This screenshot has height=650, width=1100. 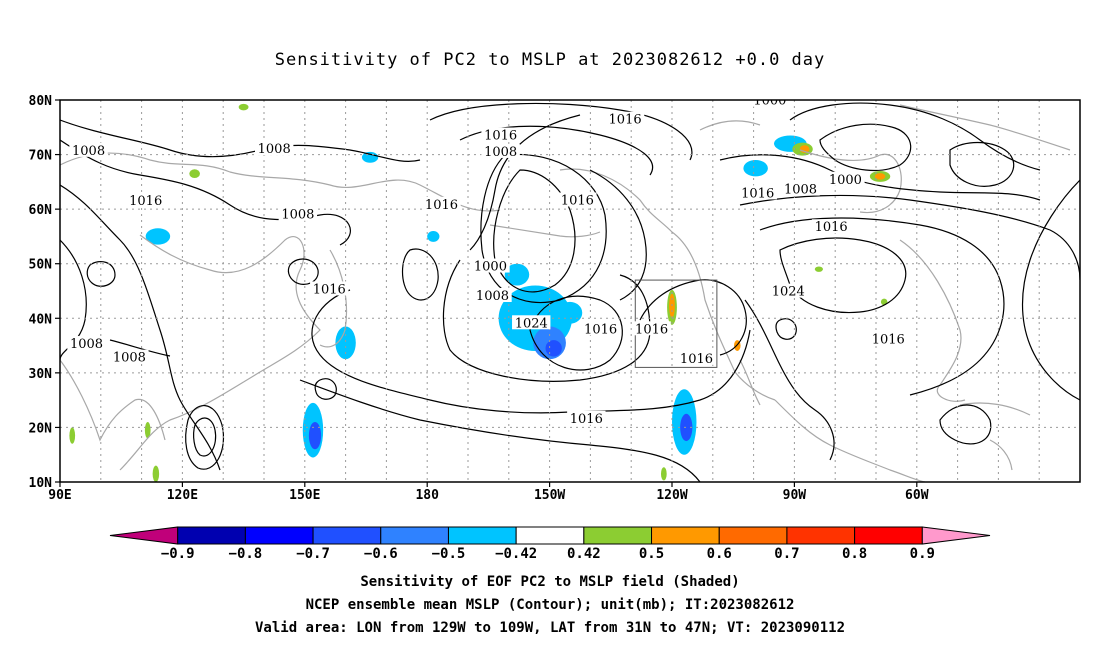 What do you see at coordinates (922, 554) in the screenshot?
I see `colorbar-label: 0.9` at bounding box center [922, 554].